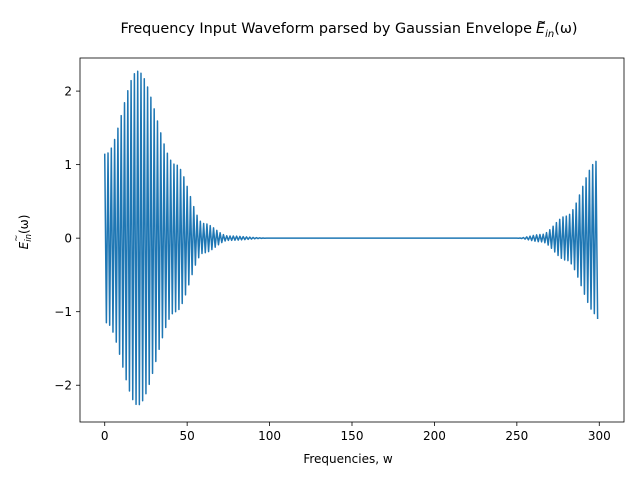 The image size is (640, 484). What do you see at coordinates (541, 29) in the screenshot?
I see `chart-title-symbol: E` at bounding box center [541, 29].